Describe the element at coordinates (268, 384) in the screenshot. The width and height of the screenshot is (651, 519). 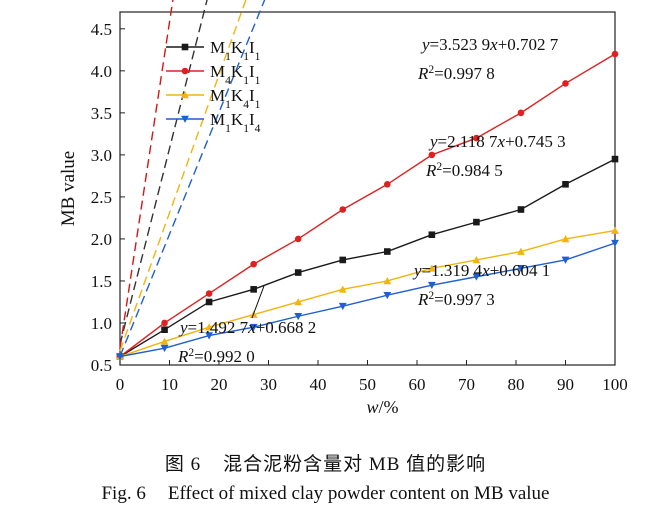
I see `x-tick-label: 30` at that location.